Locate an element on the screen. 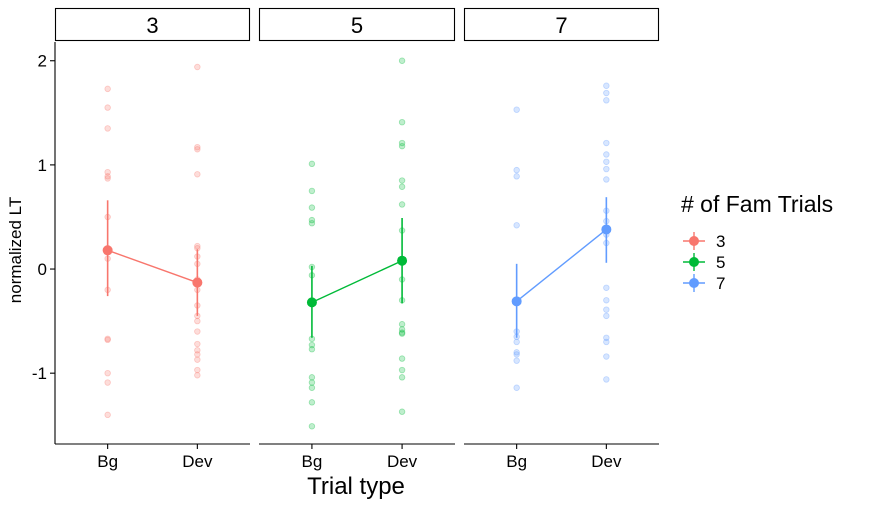 This screenshot has height=511, width=875. legend: # of Fam Trials 3 5 7 is located at coordinates (757, 242).